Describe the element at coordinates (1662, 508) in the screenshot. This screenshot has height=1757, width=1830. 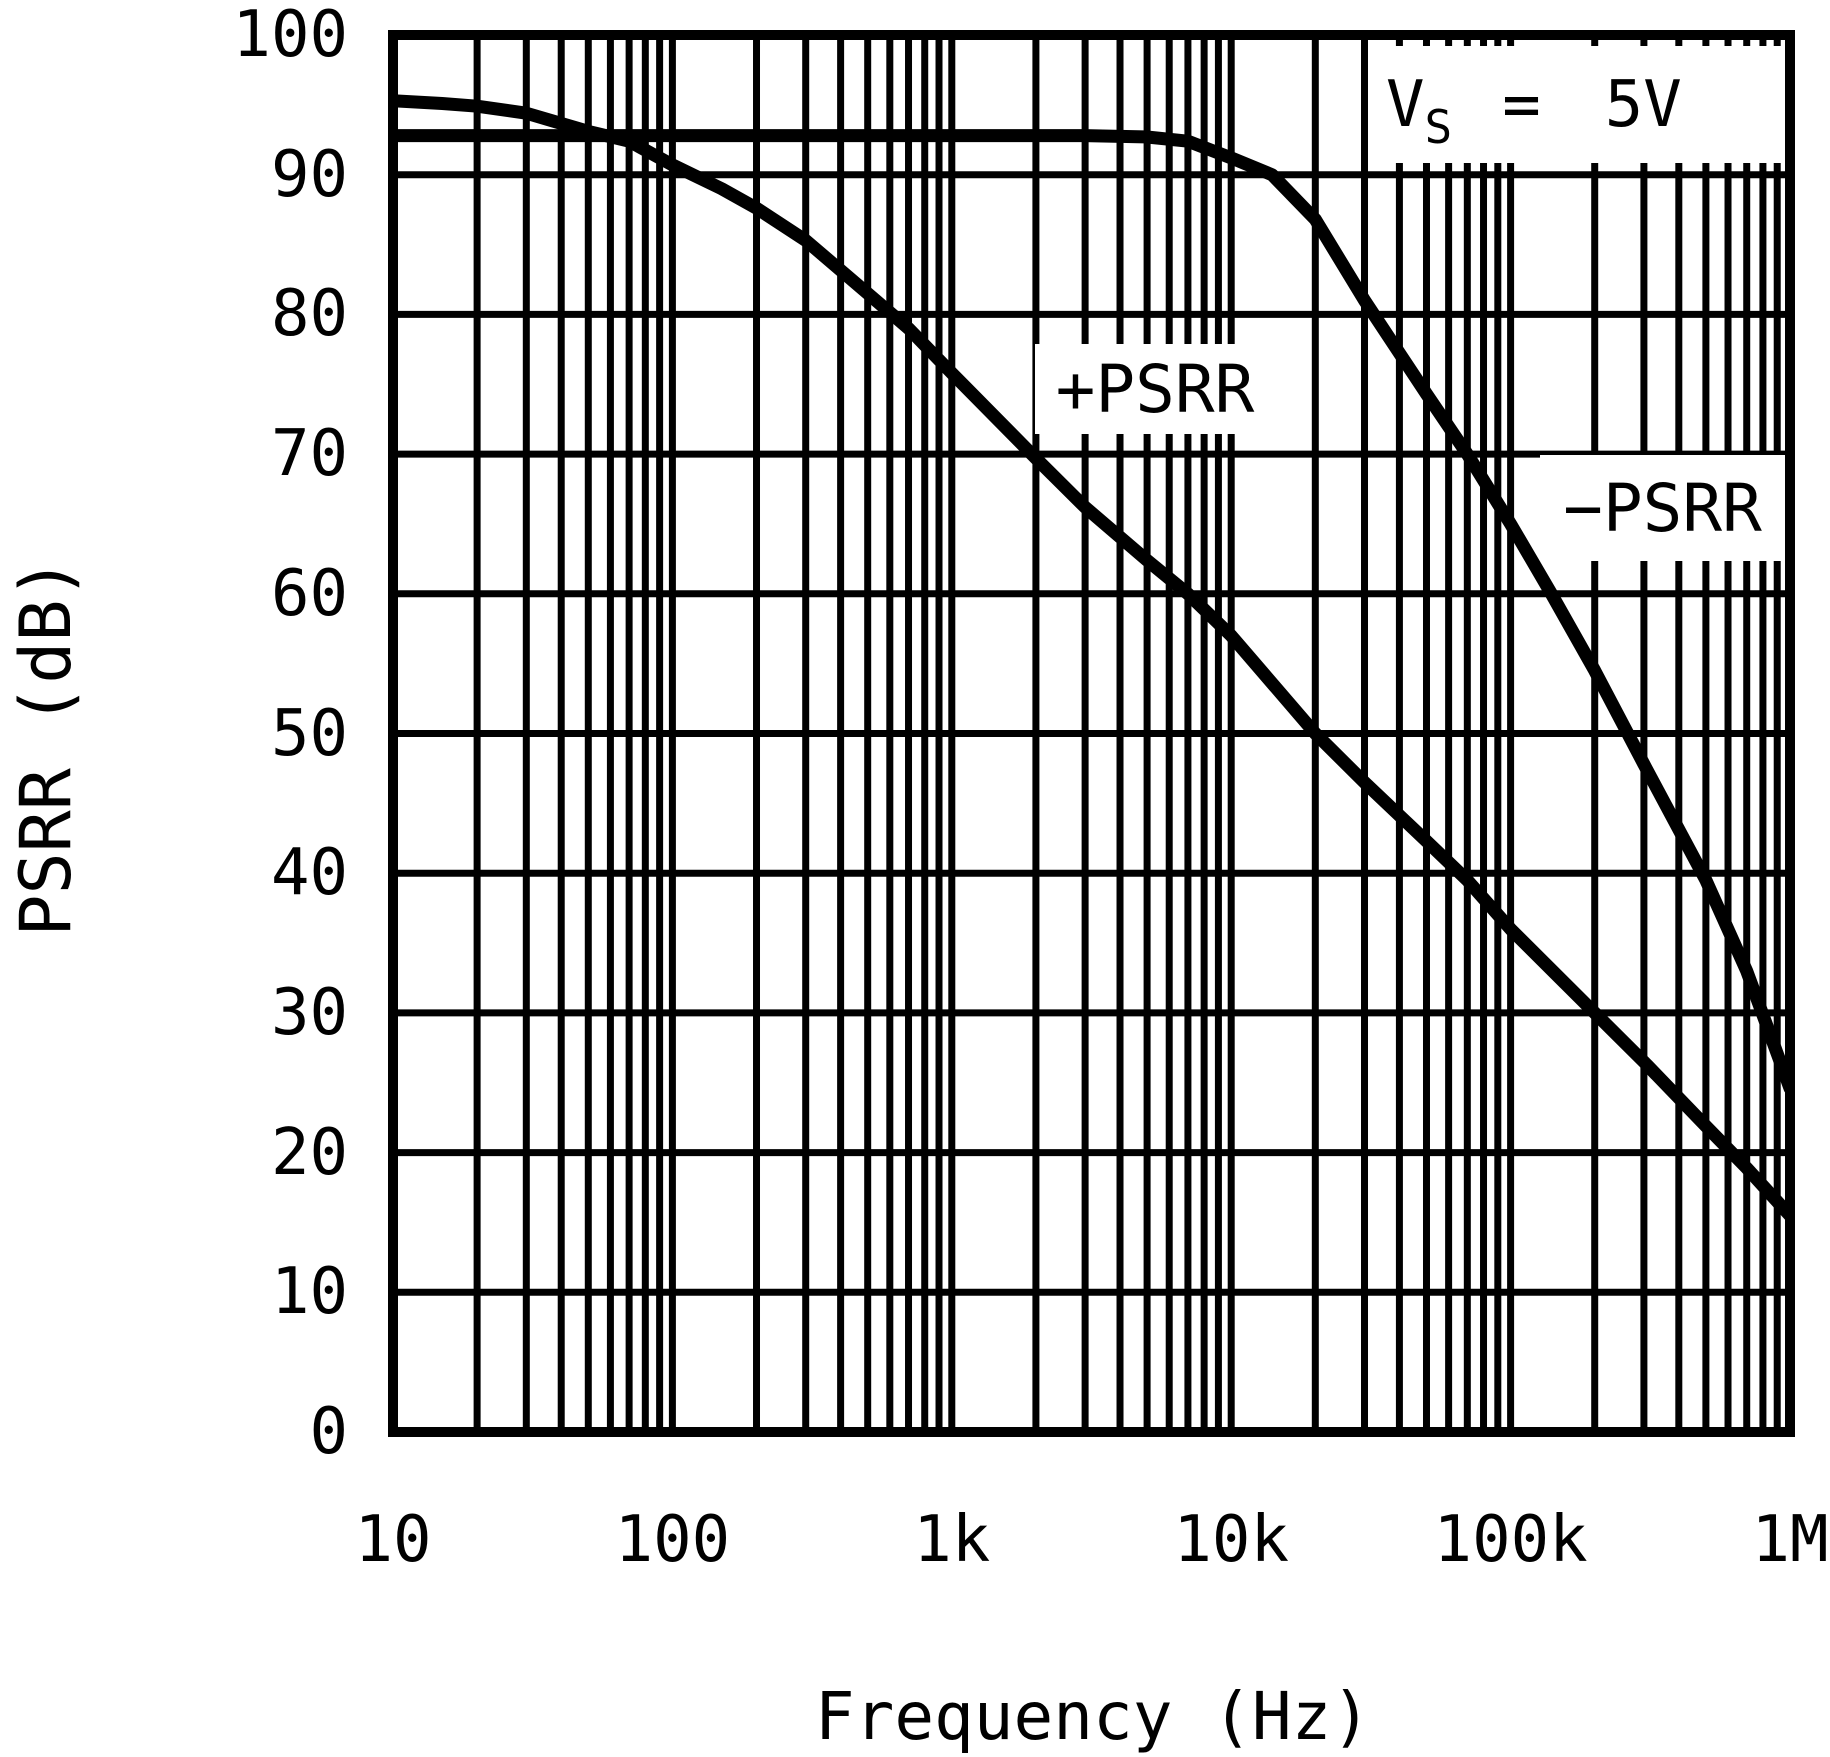
I see `psrr-minus-curve-label: −PSRR` at that location.